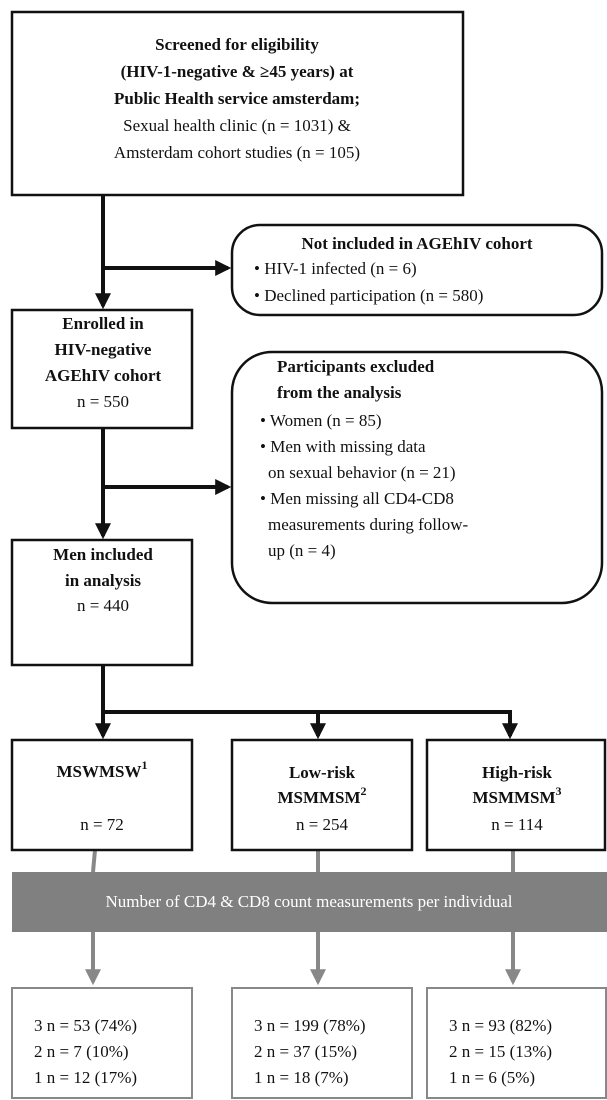 This screenshot has height=1100, width=607. What do you see at coordinates (559, 791) in the screenshot?
I see `superscript: 3` at bounding box center [559, 791].